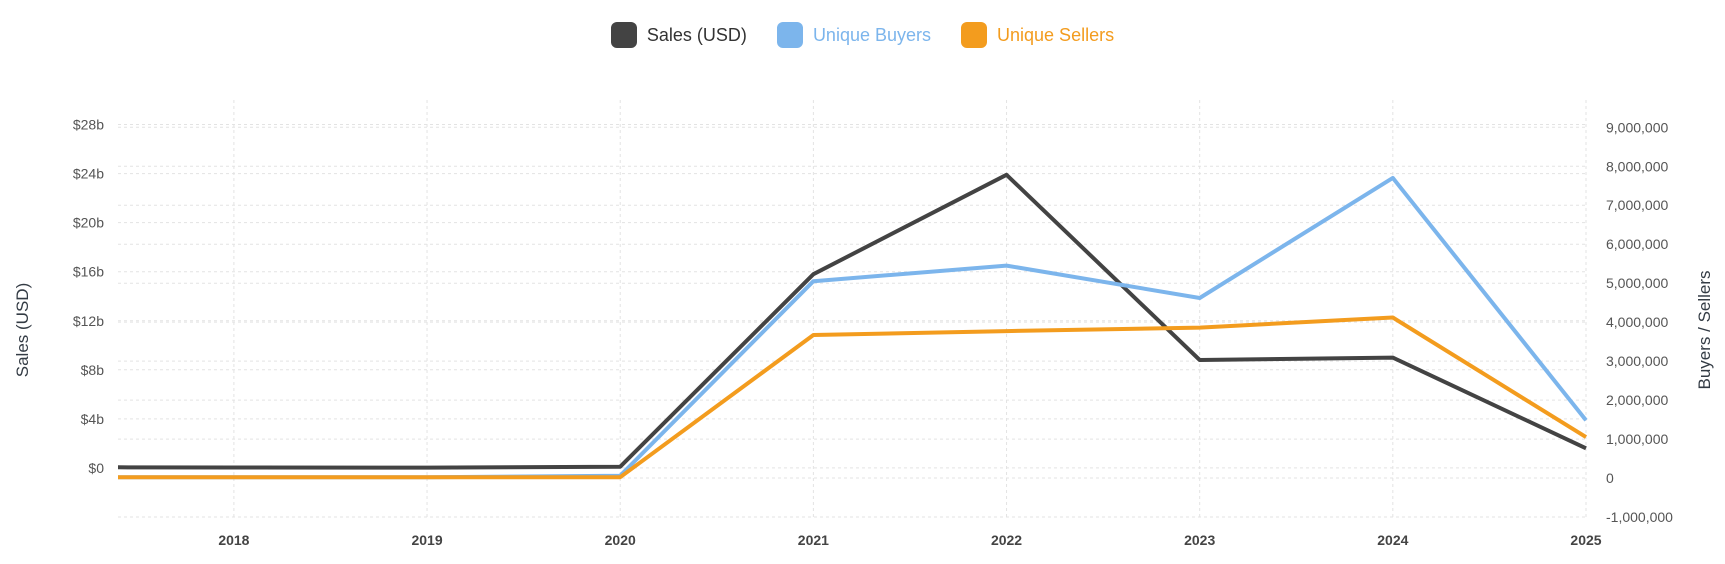 The height and width of the screenshot is (564, 1725). Describe the element at coordinates (88, 272) in the screenshot. I see `left-tick-label: $16b` at that location.